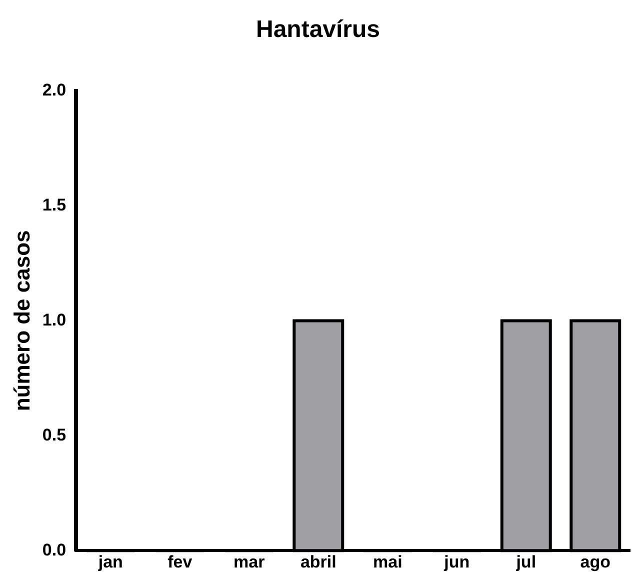 This screenshot has height=579, width=632. I want to click on y-tick-label: 1.5, so click(54, 204).